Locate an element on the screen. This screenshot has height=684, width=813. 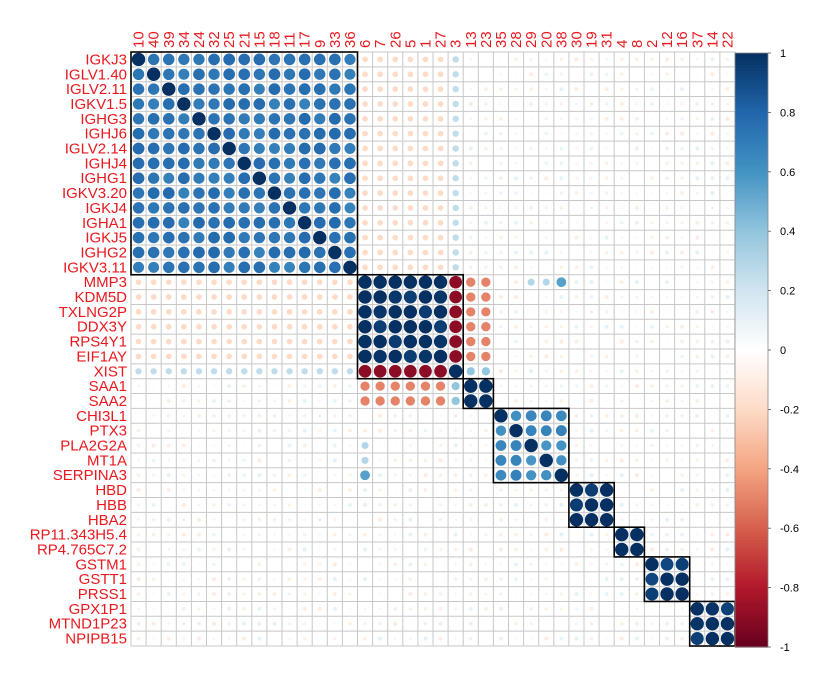
row-label: HBB is located at coordinates (111, 505).